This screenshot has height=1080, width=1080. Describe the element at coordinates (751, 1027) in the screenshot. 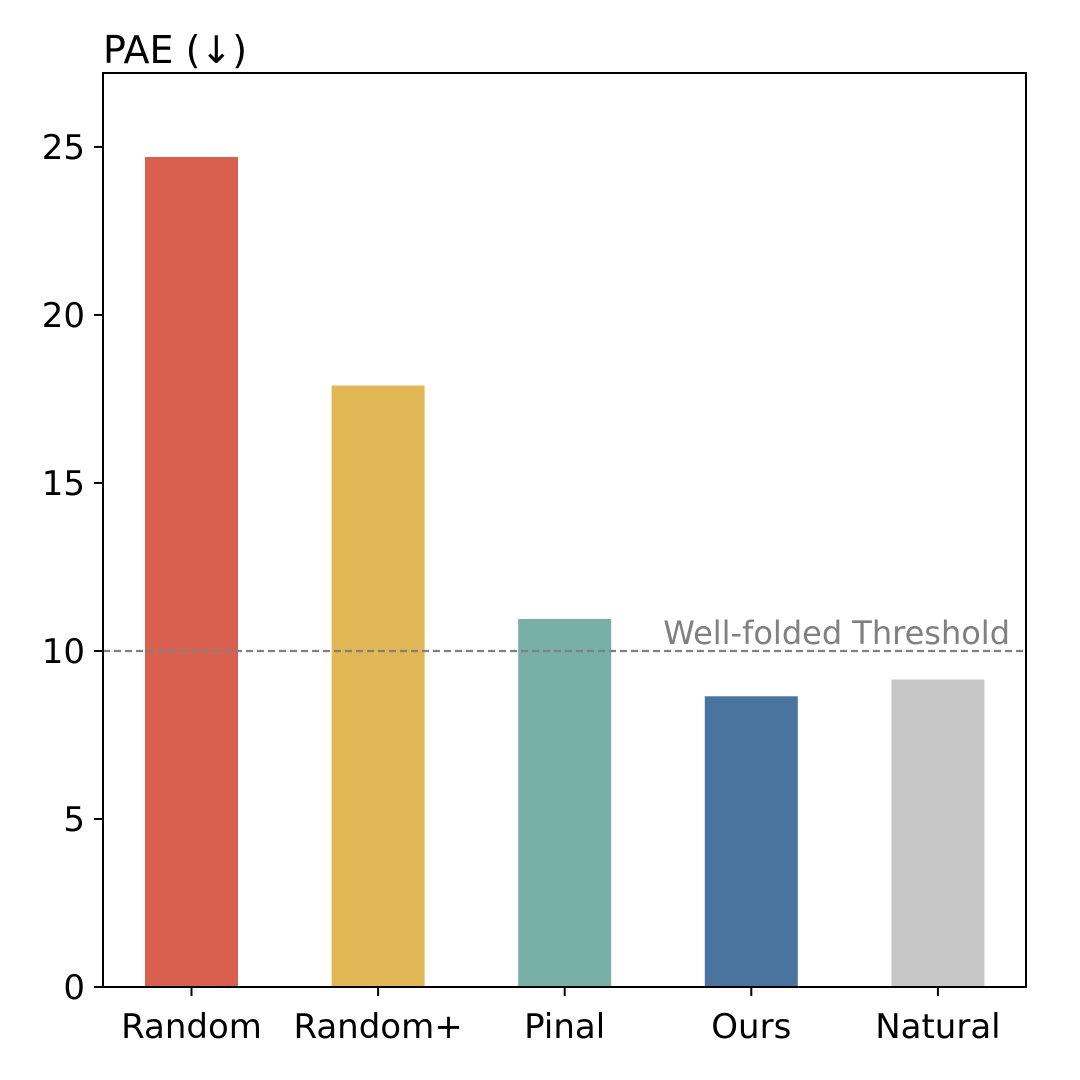

I see `x-tick-label: Ours` at that location.